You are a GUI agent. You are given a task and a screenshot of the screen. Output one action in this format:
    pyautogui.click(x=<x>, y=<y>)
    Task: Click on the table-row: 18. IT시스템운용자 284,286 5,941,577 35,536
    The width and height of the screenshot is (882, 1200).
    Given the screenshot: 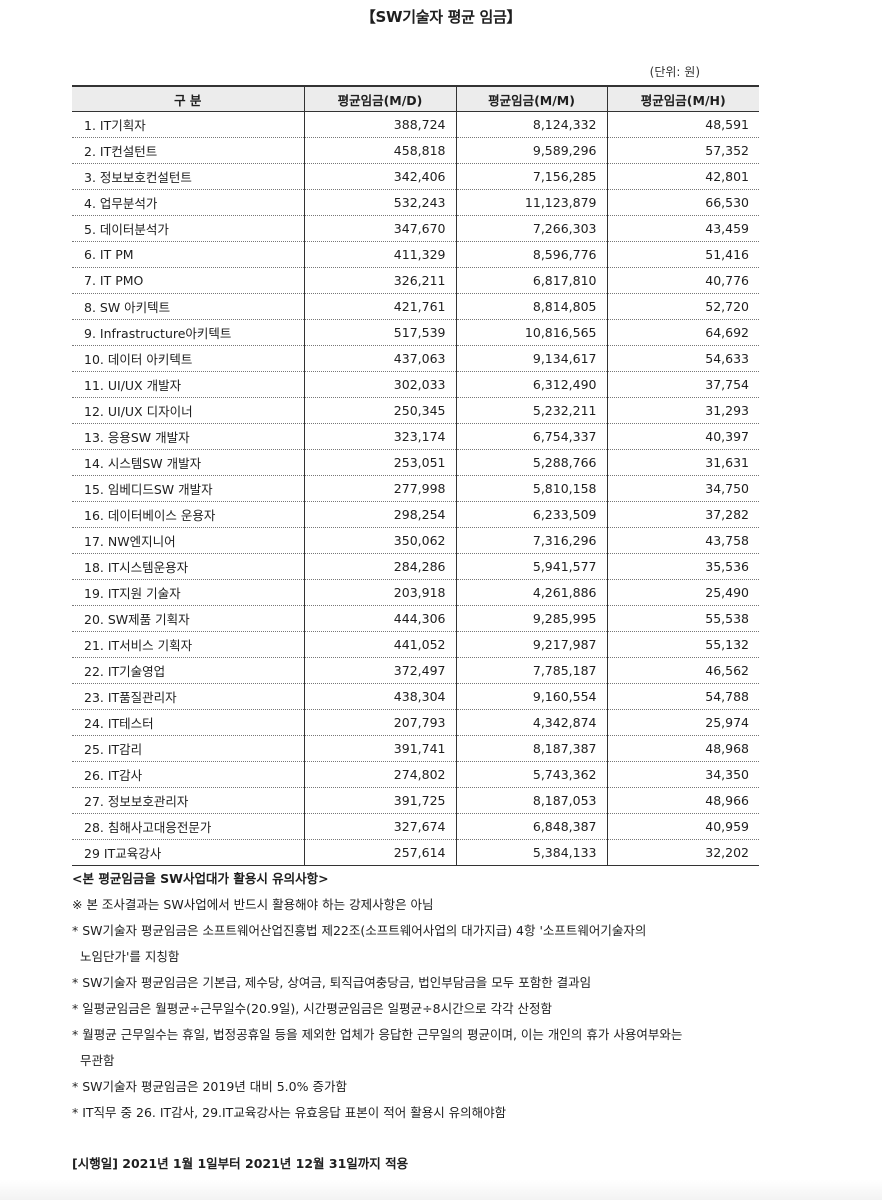 What is the action you would take?
    pyautogui.click(x=415, y=566)
    